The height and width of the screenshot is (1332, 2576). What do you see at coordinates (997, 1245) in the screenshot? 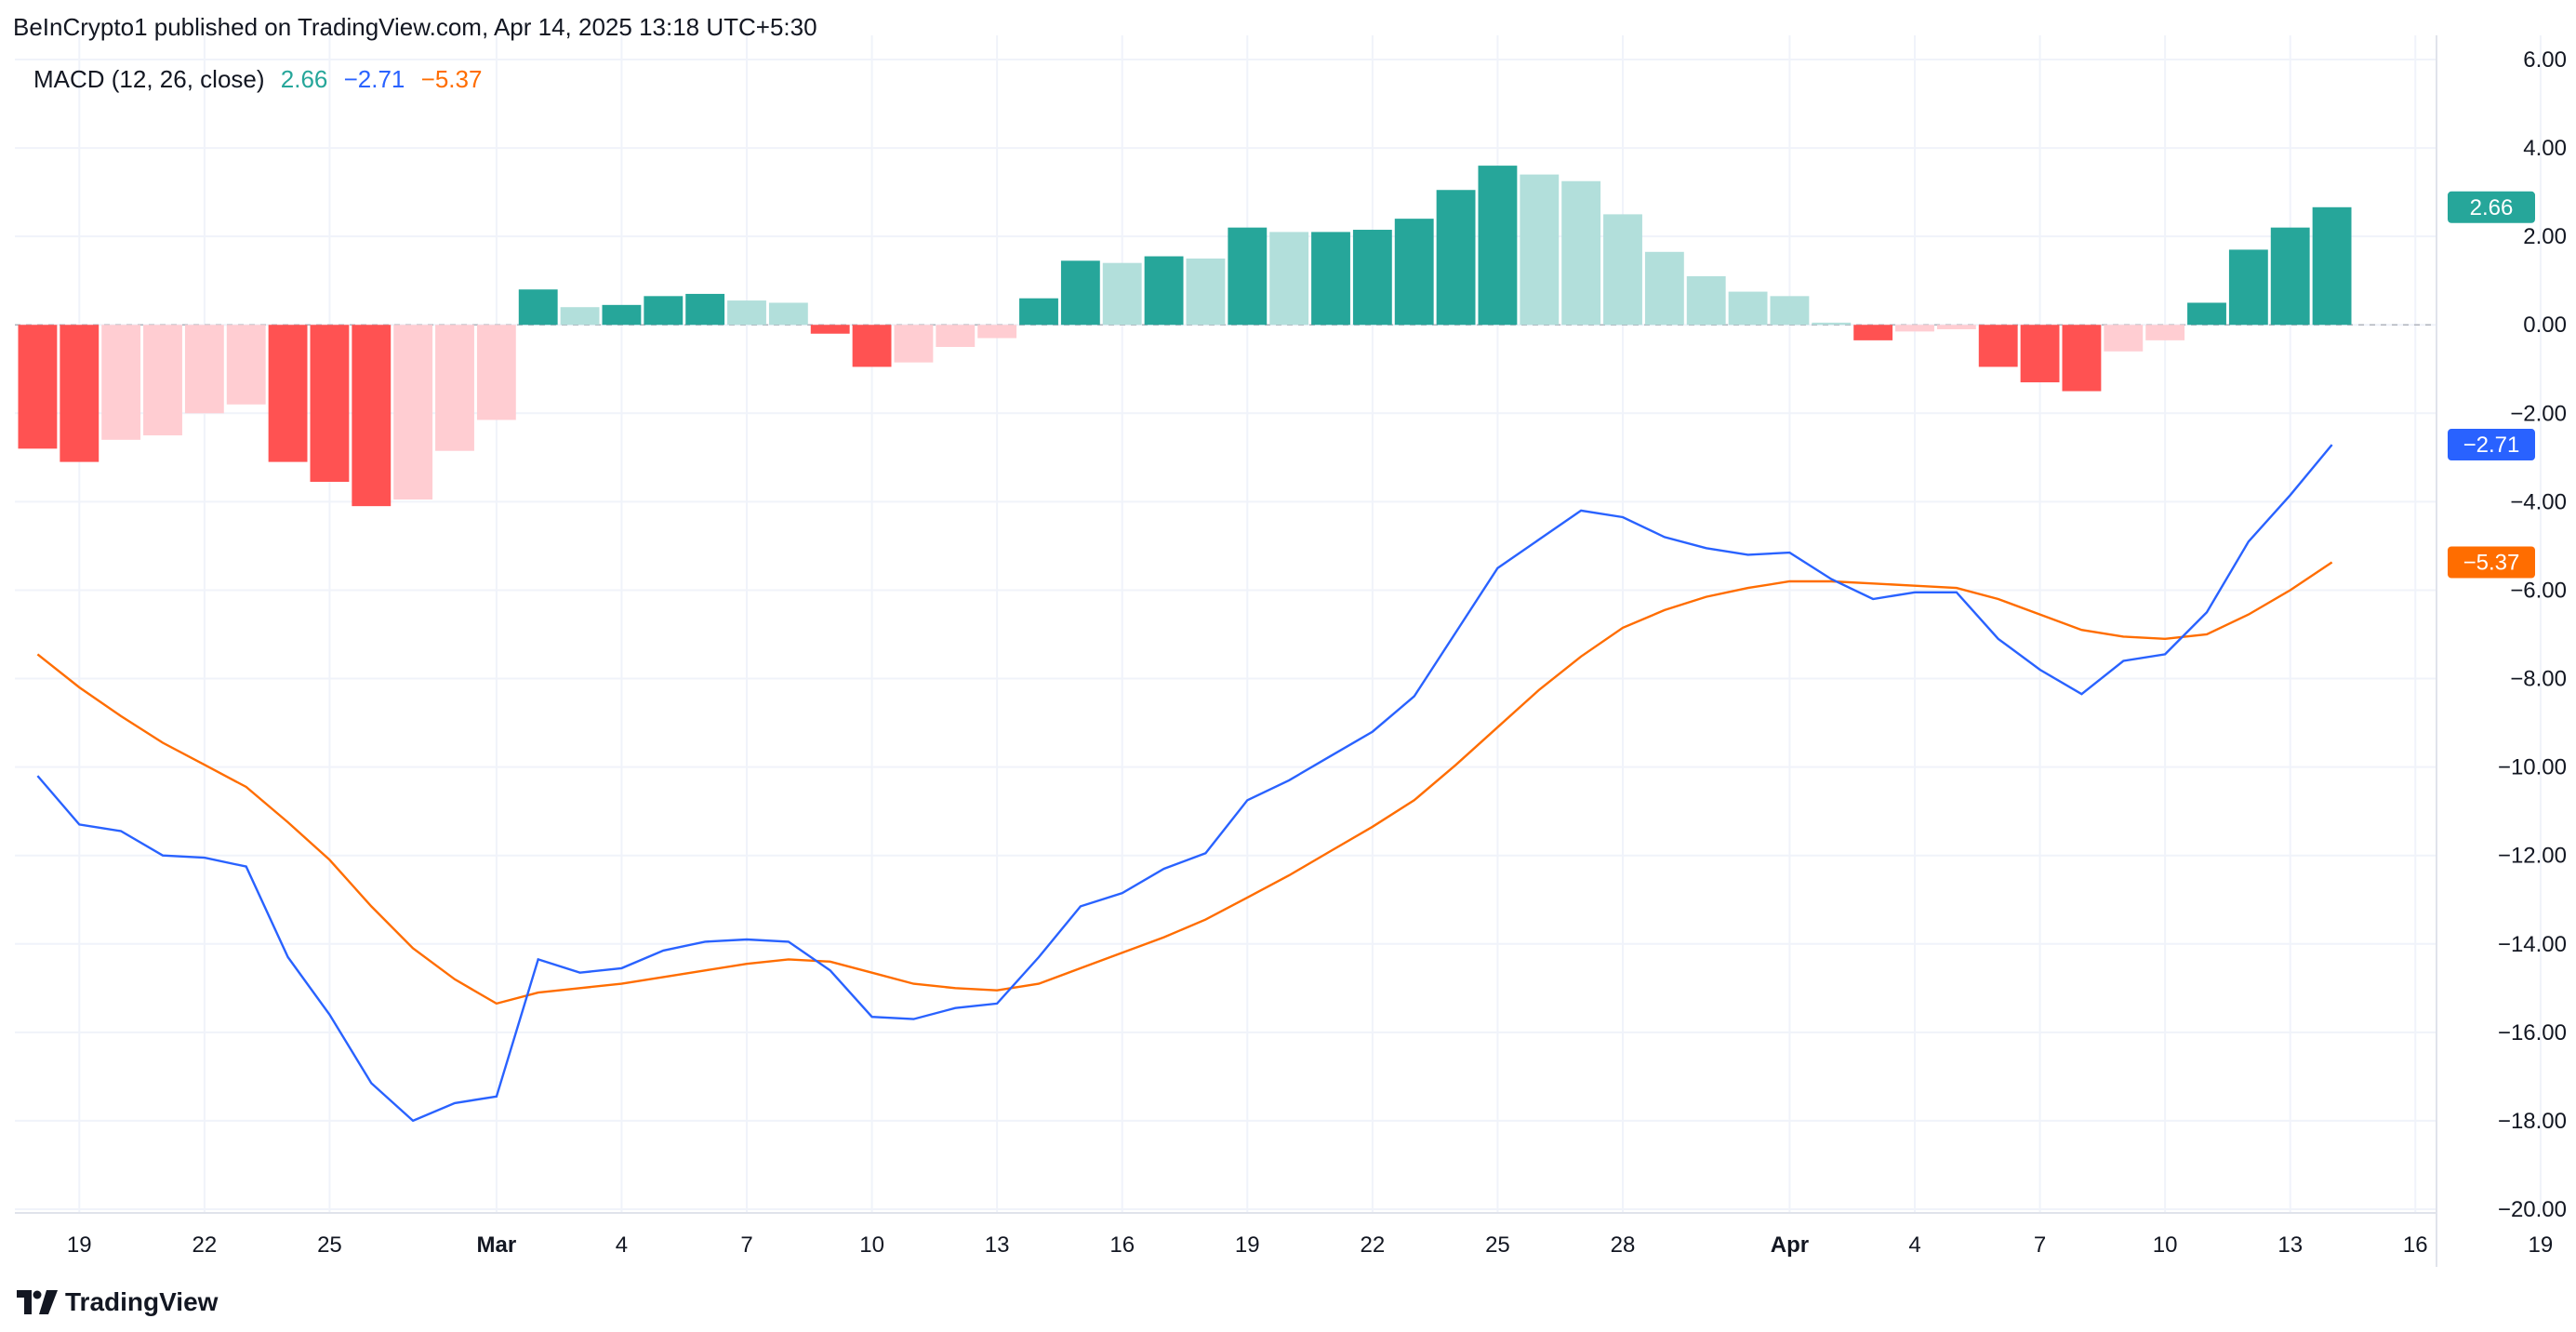
I see `date-tick-label: 13` at bounding box center [997, 1245].